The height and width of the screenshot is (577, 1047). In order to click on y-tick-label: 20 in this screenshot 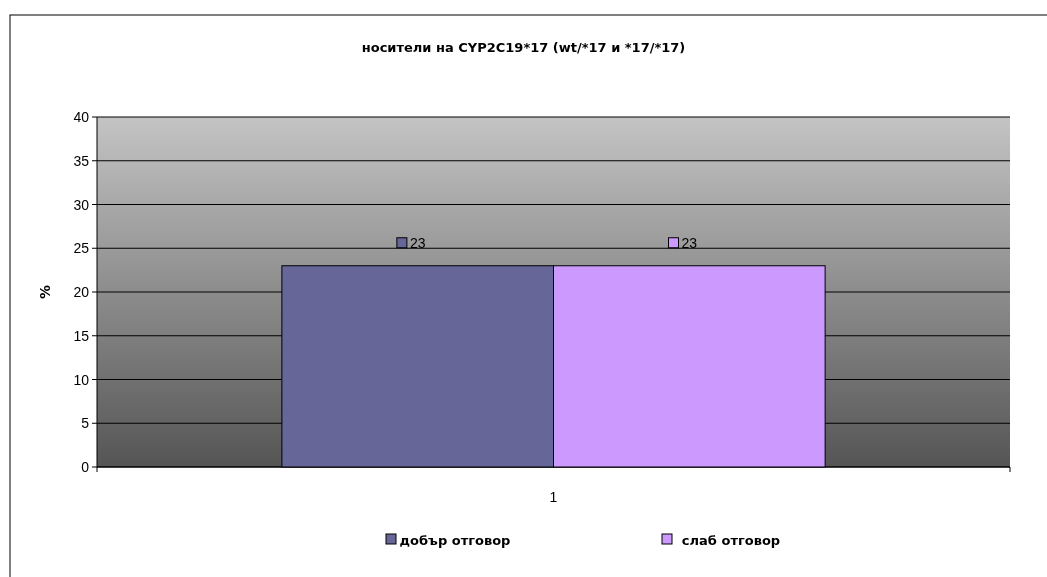, I will do `click(81, 292)`.